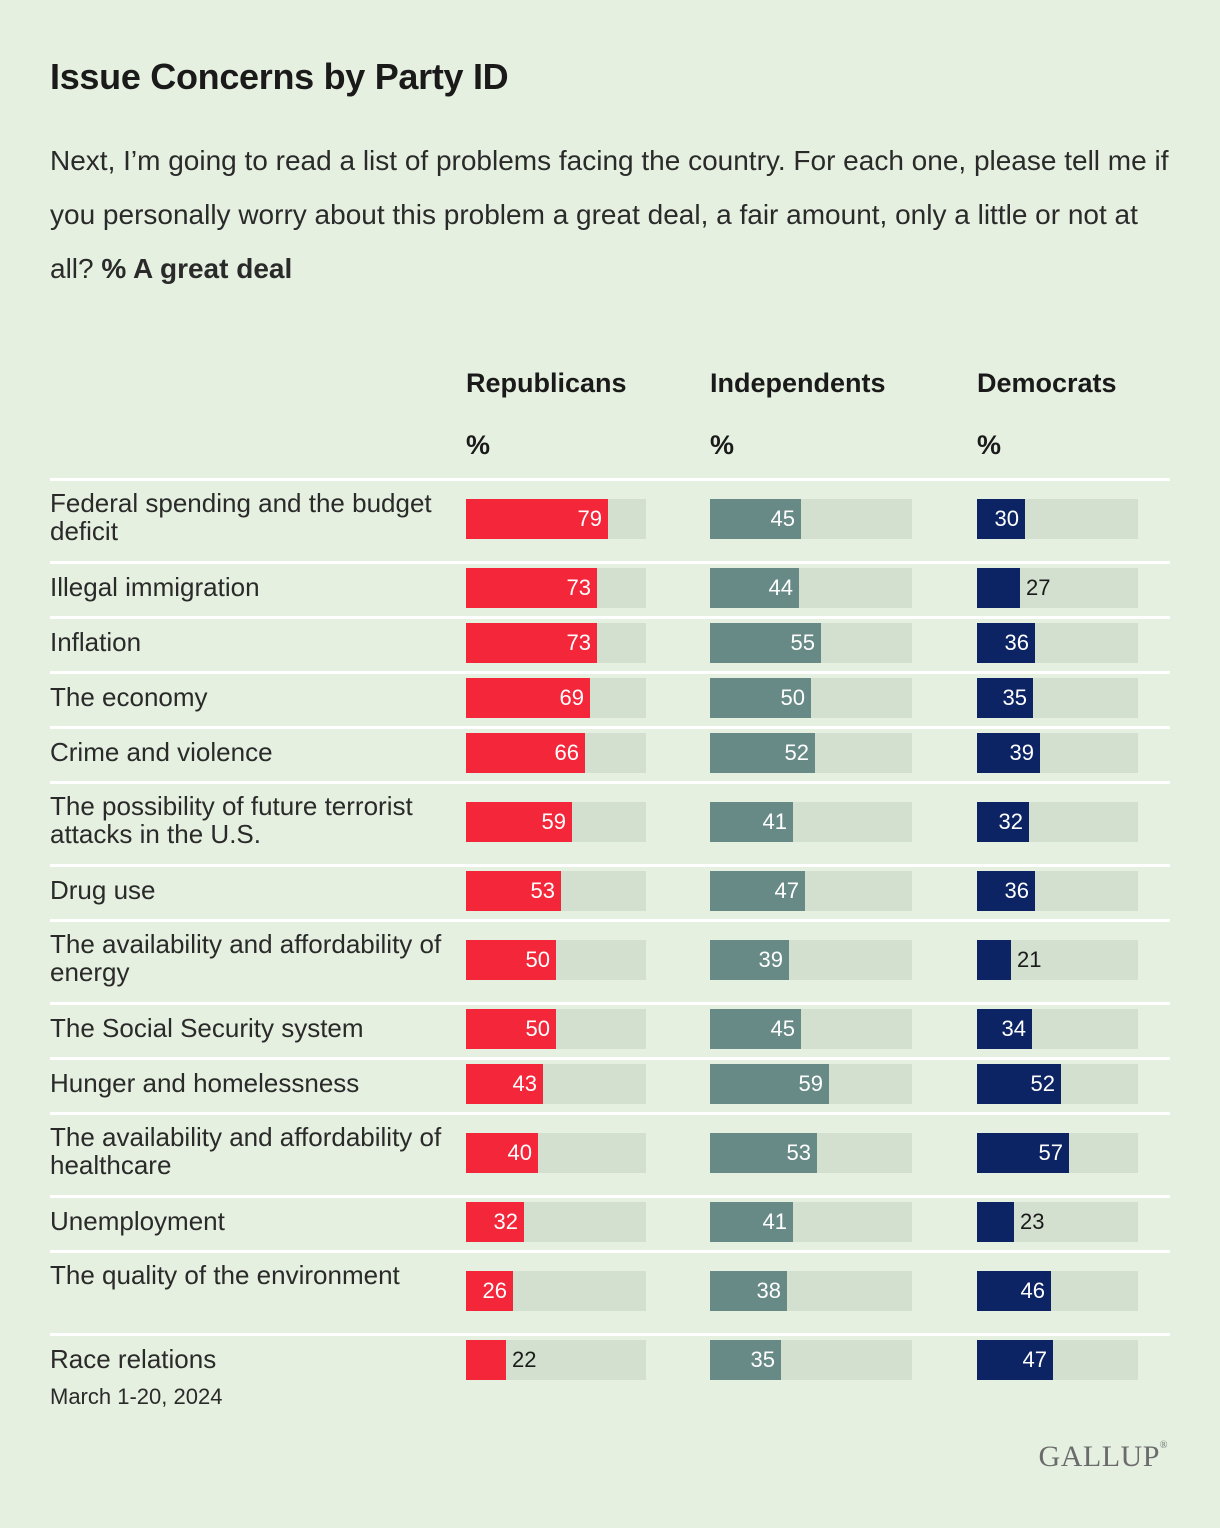 The image size is (1220, 1528). I want to click on value-label: 36, so click(1016, 642).